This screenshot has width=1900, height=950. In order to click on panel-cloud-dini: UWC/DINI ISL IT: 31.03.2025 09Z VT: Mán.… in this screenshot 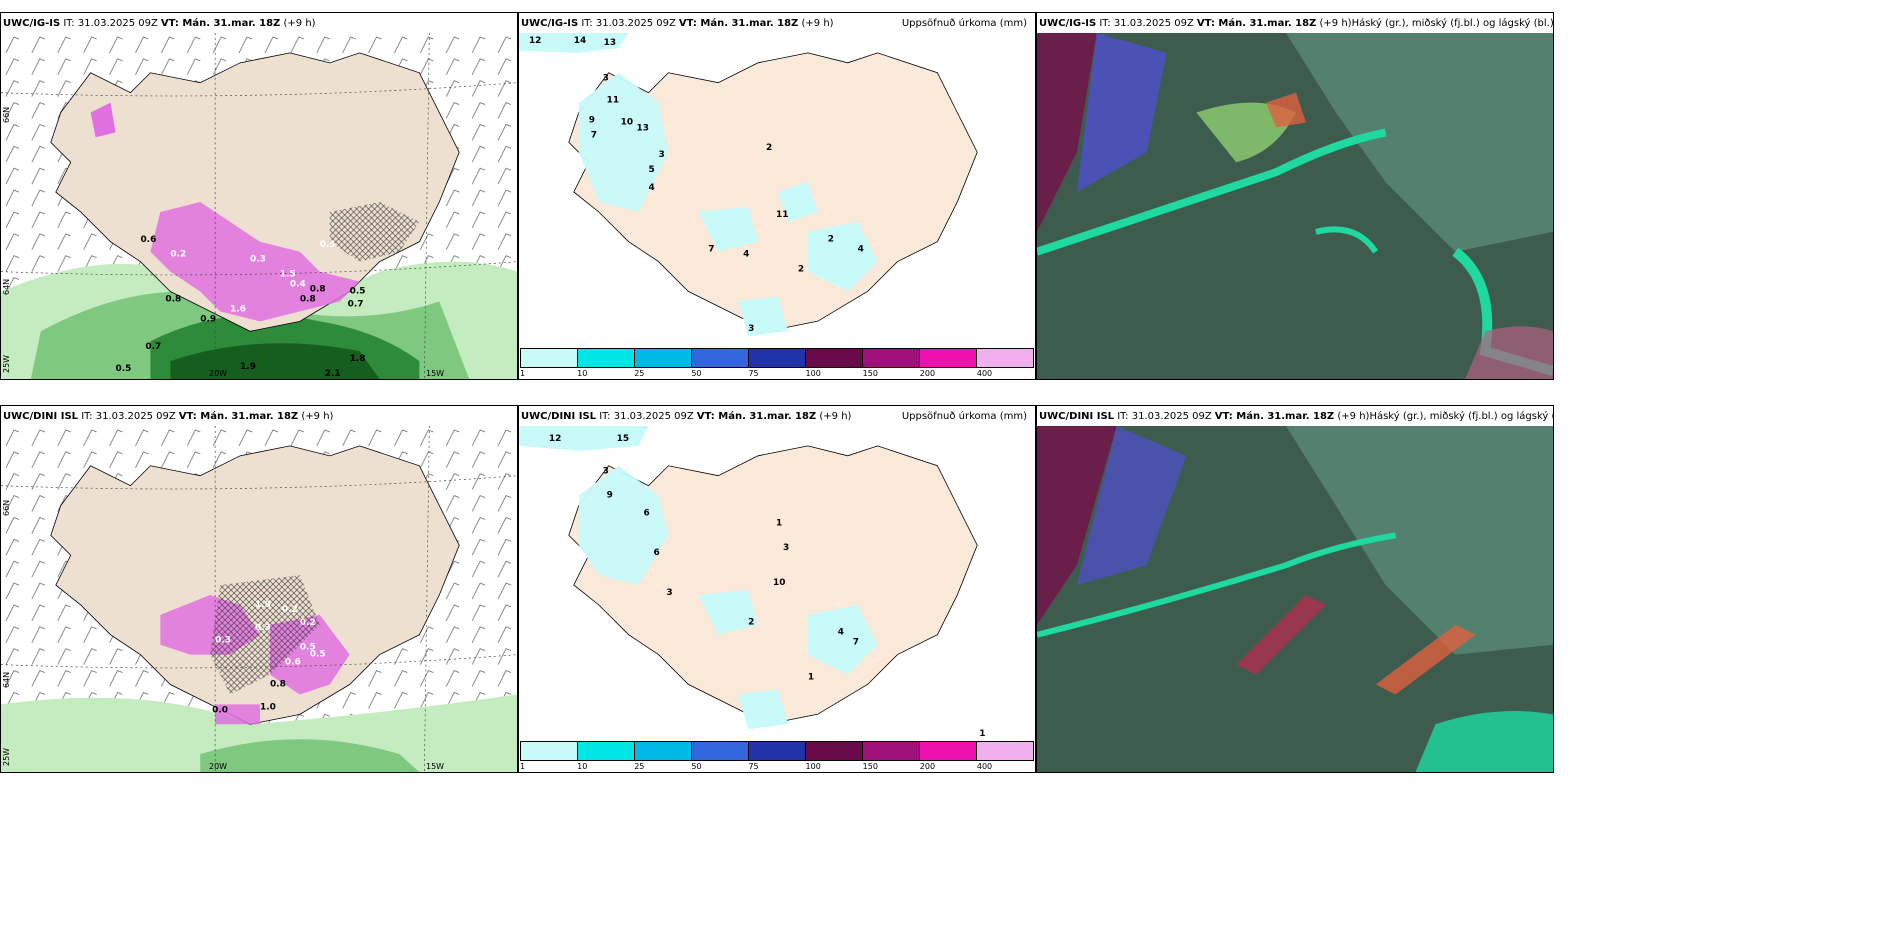, I will do `click(1295, 589)`.